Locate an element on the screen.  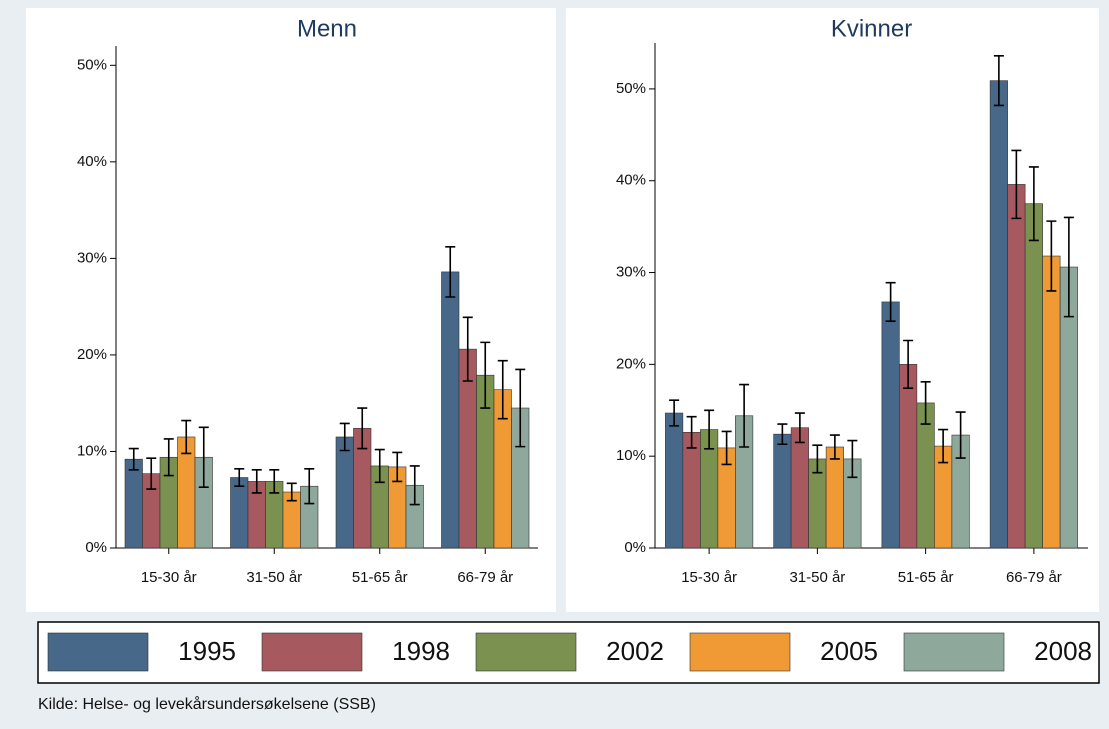
legend-label: 1998 is located at coordinates (421, 651).